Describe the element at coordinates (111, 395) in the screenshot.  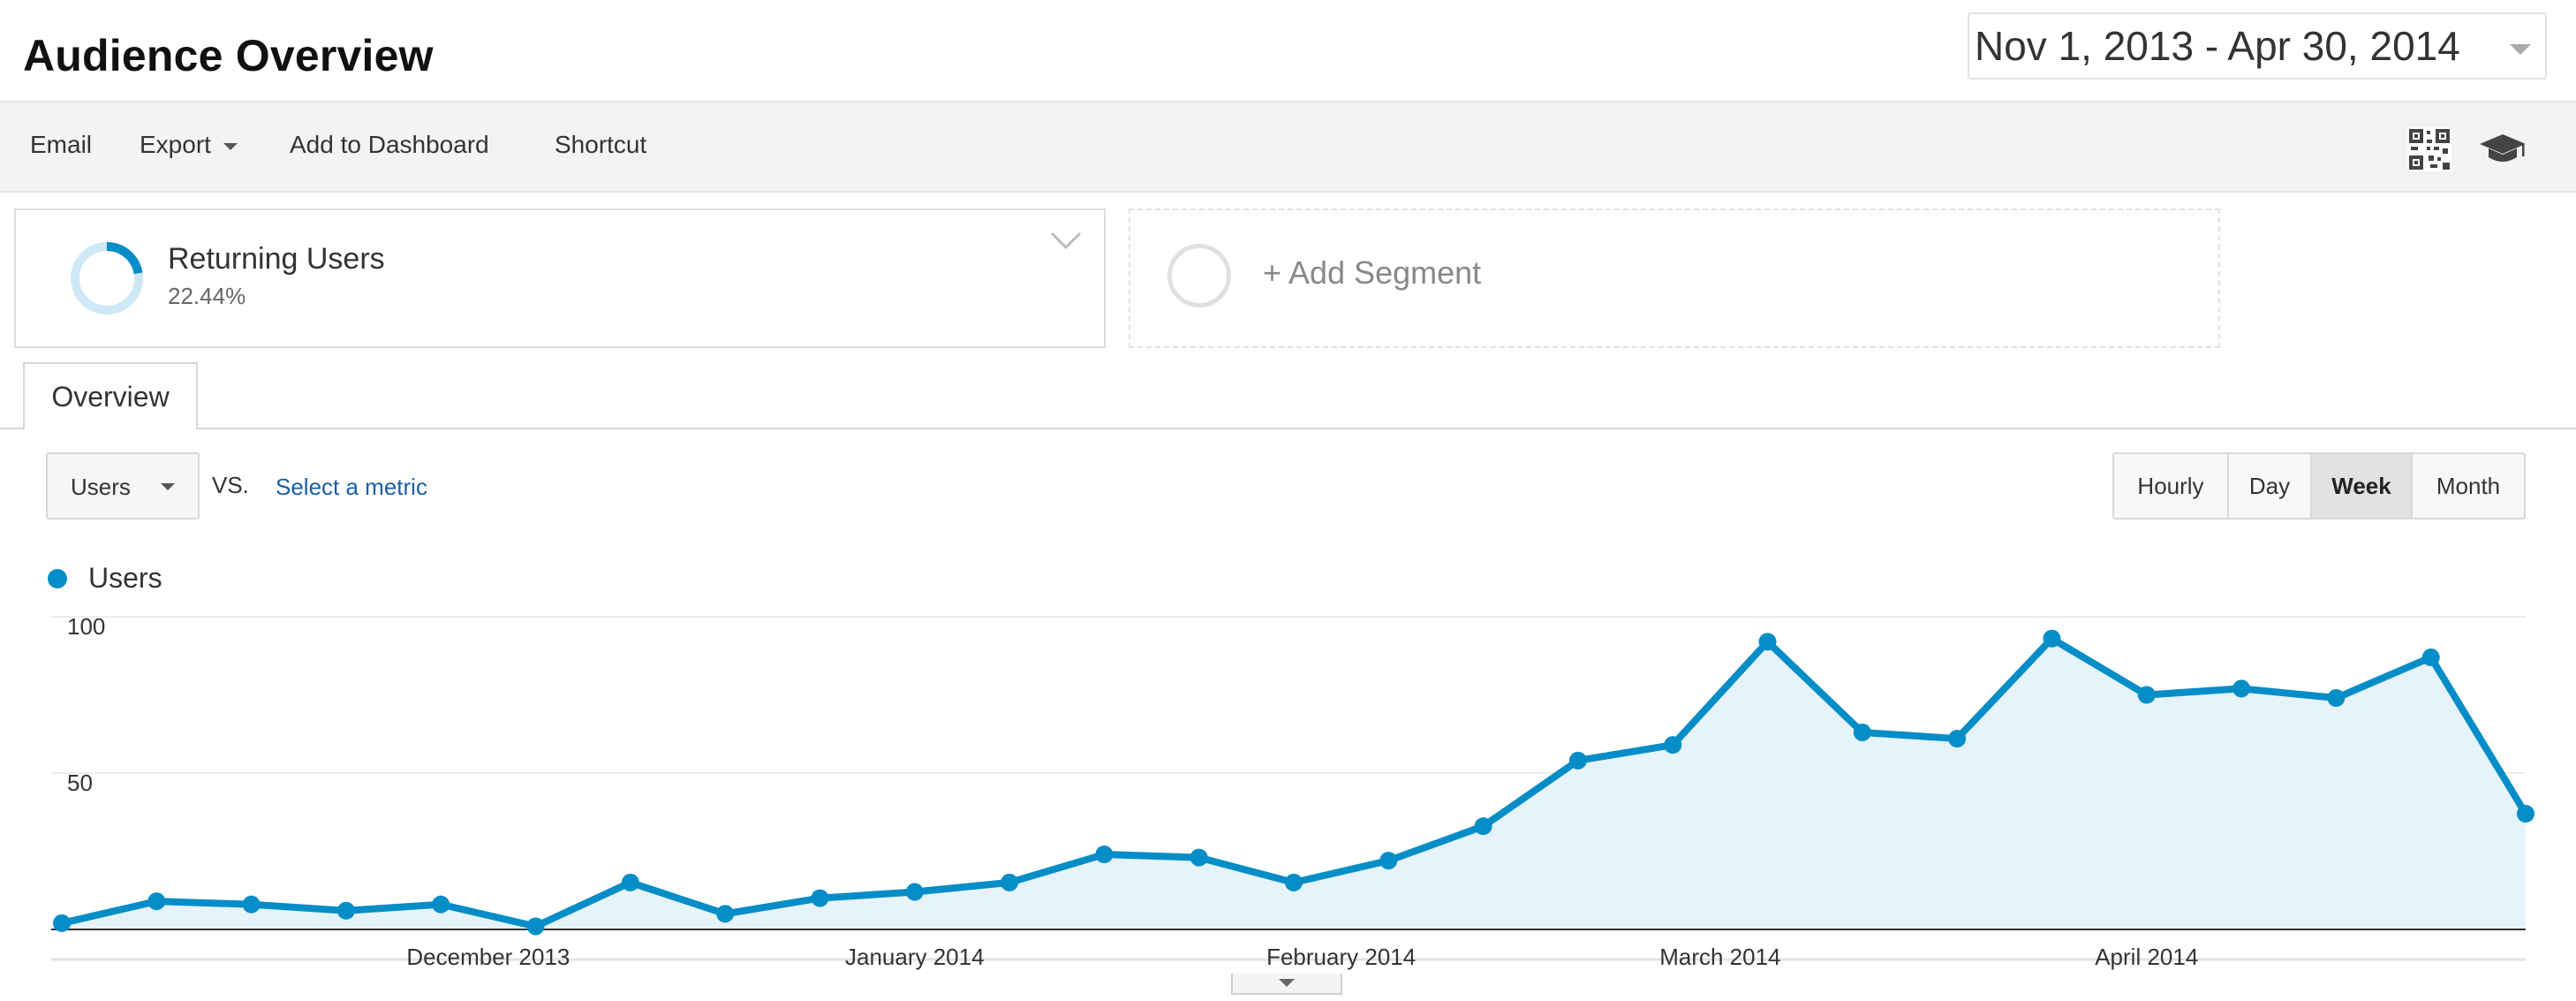
I see `tab-overview: Overview` at that location.